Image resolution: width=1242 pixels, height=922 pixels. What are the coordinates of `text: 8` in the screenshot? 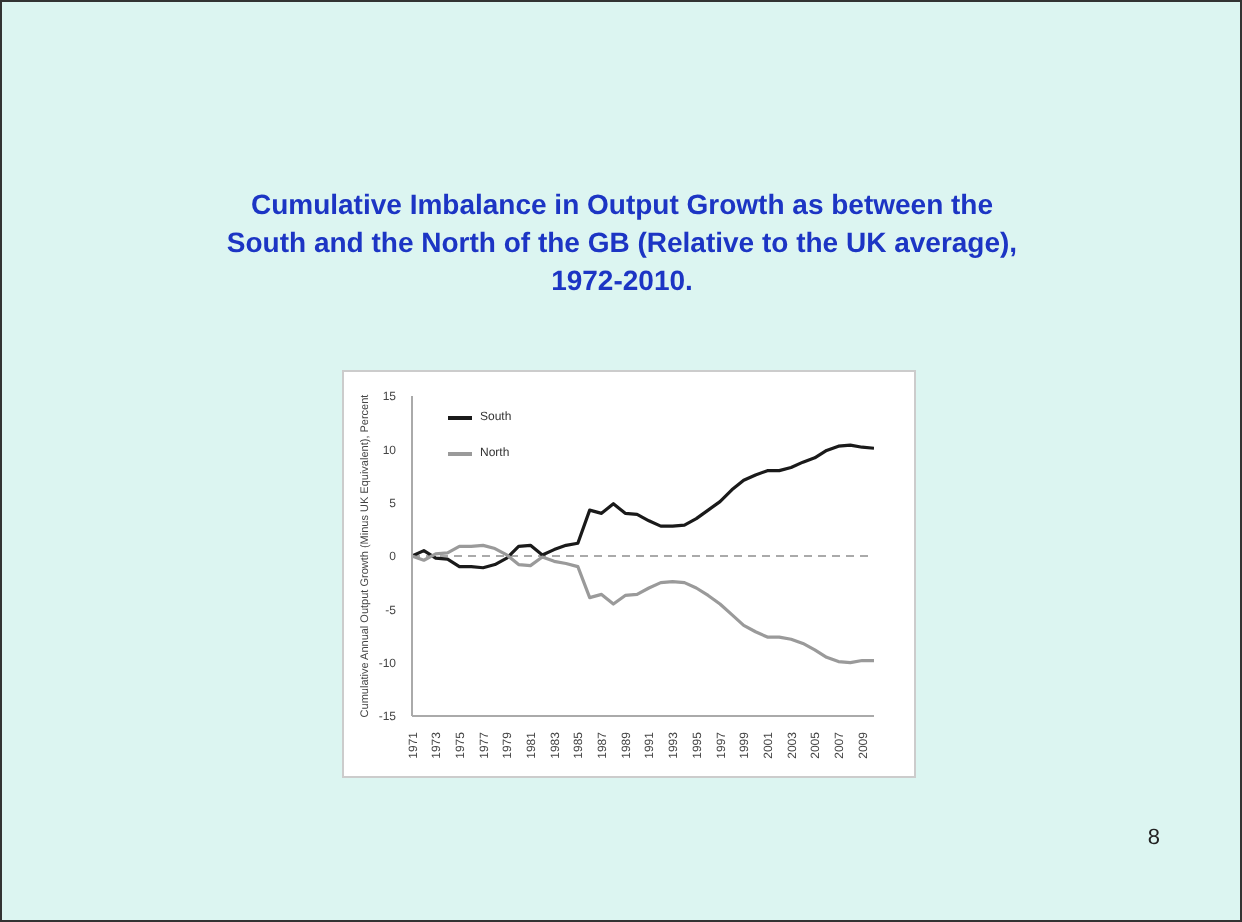 It's located at (1153, 838).